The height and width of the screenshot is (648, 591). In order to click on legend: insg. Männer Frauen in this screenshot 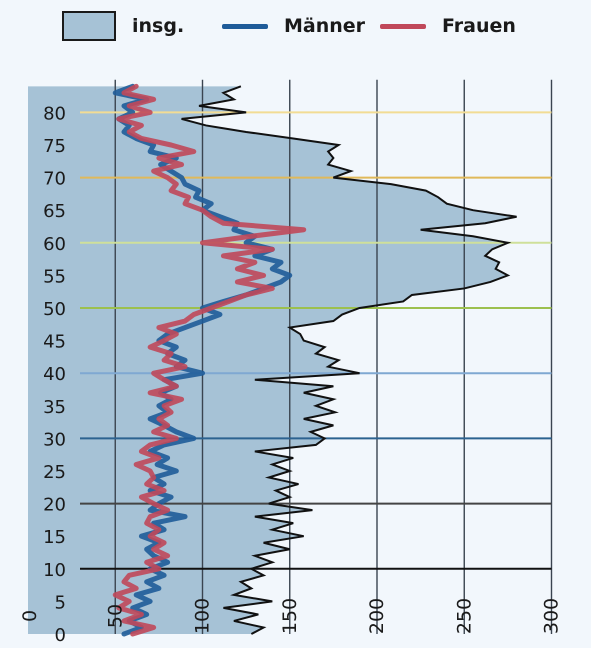, I will do `click(295, 28)`.